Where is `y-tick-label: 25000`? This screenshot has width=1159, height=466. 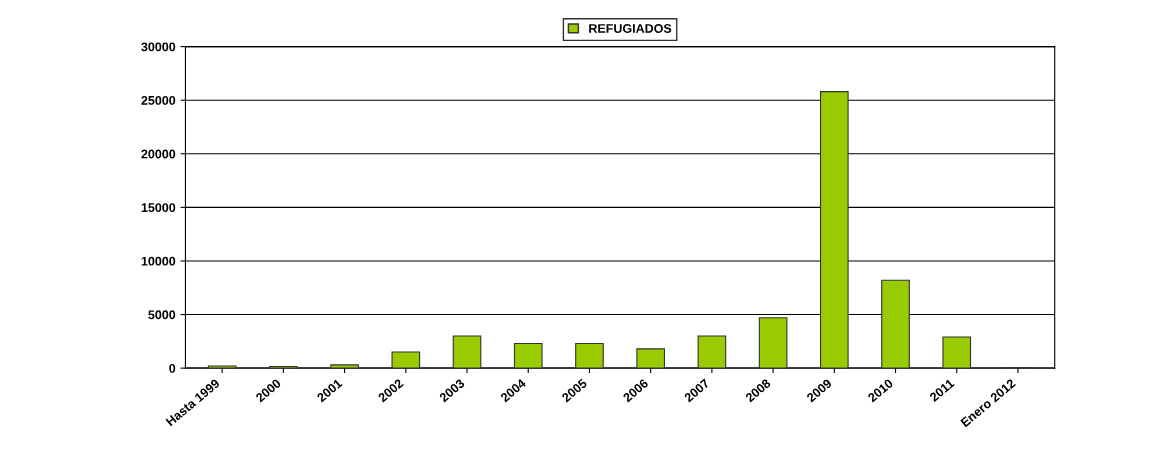 y-tick-label: 25000 is located at coordinates (158, 100).